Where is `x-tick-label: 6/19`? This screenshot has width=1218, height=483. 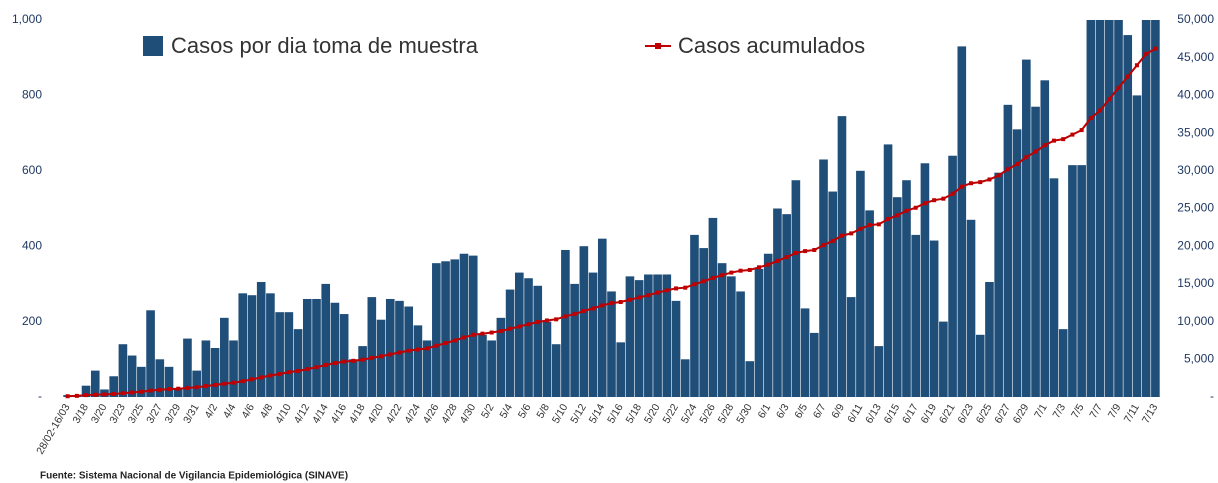
x-tick-label: 6/19 is located at coordinates (929, 414).